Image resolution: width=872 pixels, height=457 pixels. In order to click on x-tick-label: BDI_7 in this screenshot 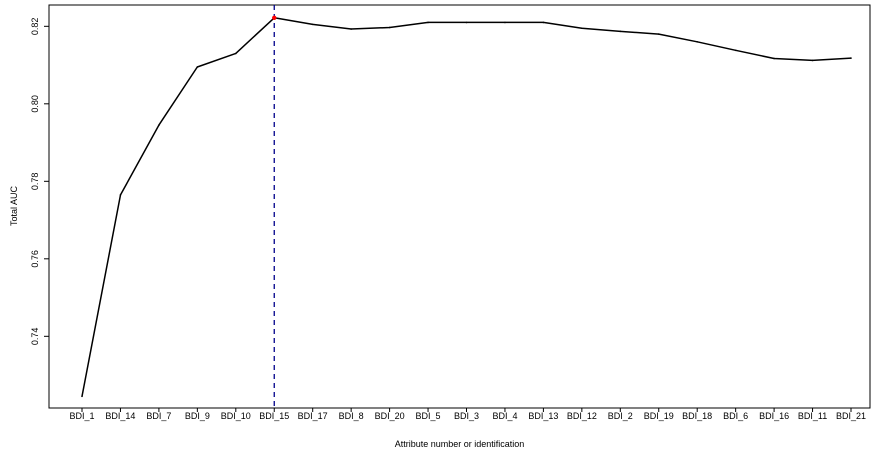, I will do `click(158, 416)`.